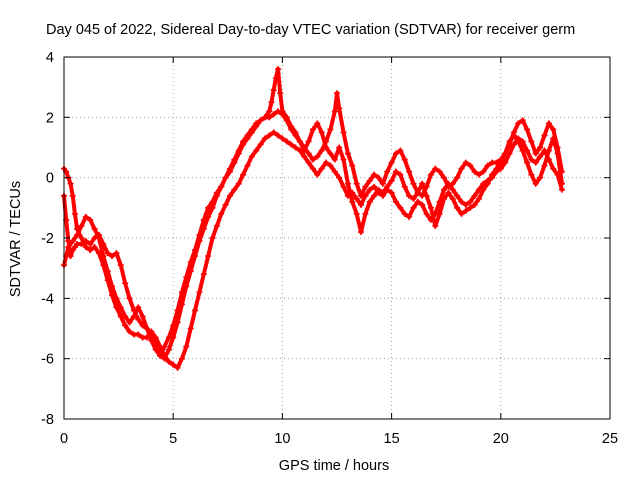 This screenshot has height=480, width=640. I want to click on y-axis-label: SDTVAR / TECUs, so click(16, 239).